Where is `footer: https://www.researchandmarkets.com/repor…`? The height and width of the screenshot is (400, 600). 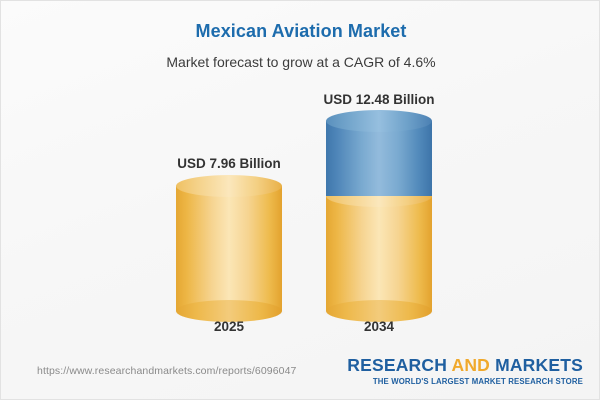 footer: https://www.researchandmarkets.com/repor… is located at coordinates (300, 373).